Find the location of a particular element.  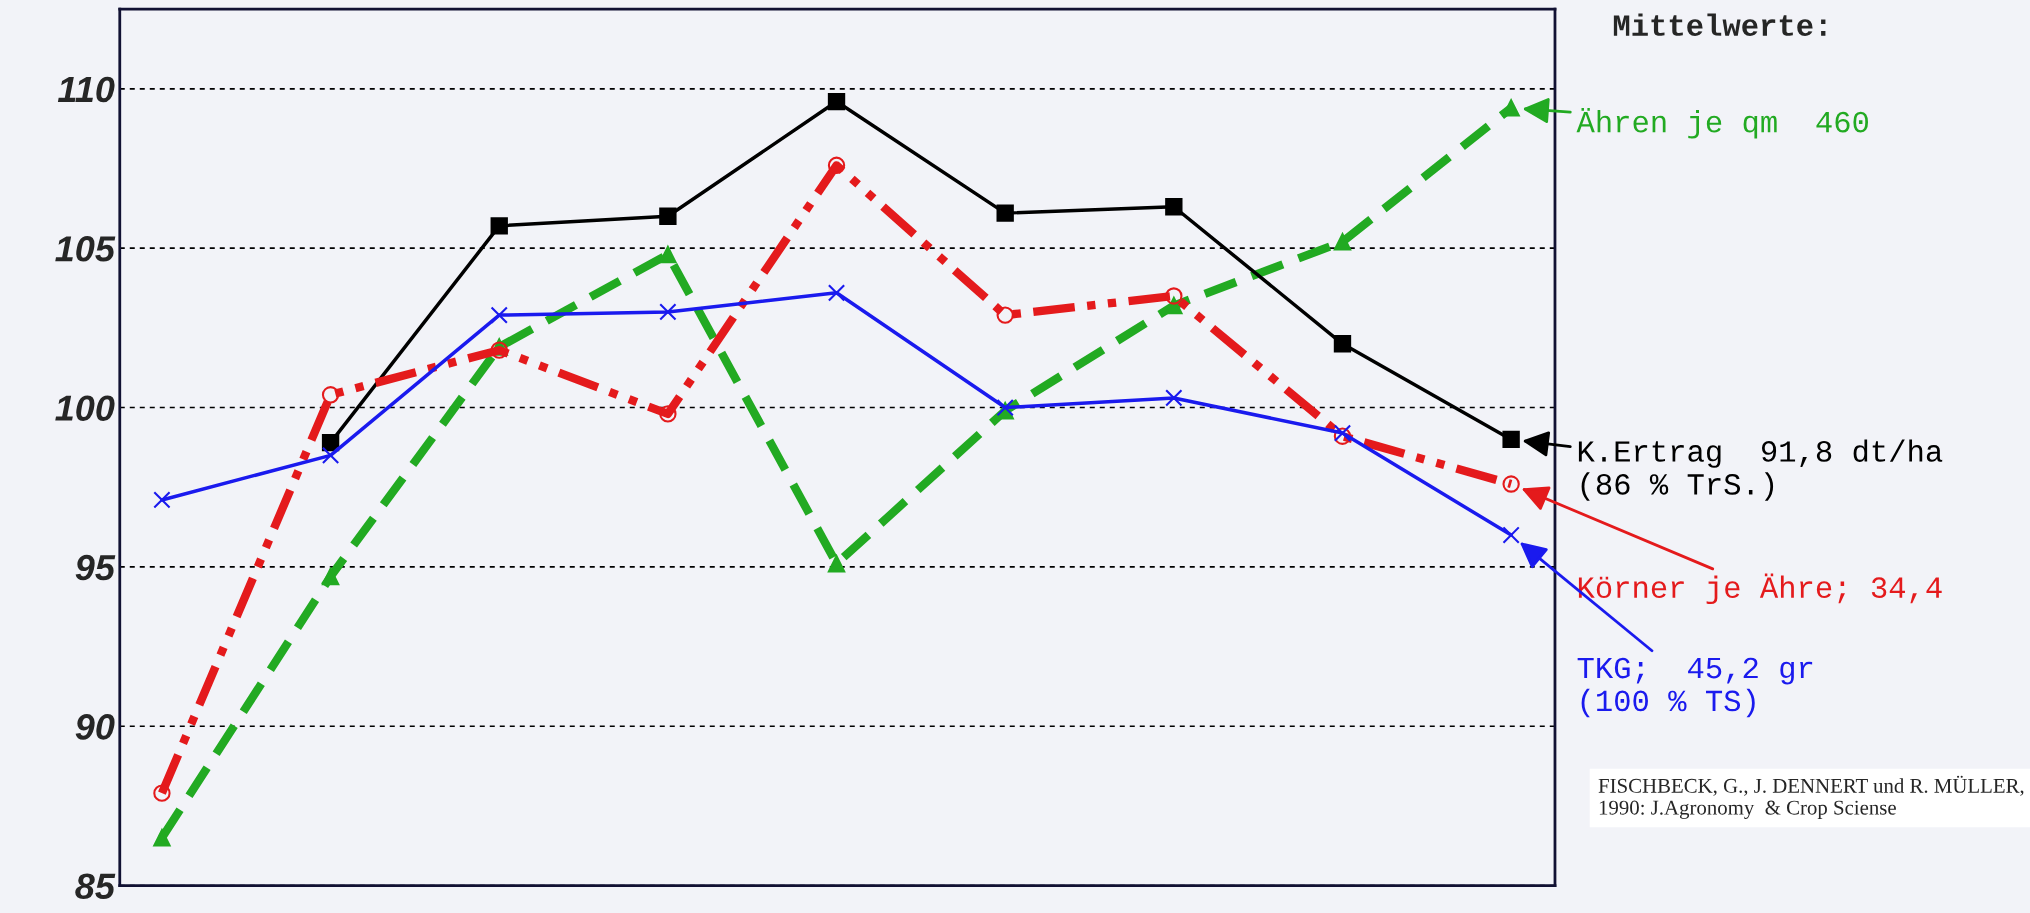

y-tick-label: 90 is located at coordinates (95, 727).